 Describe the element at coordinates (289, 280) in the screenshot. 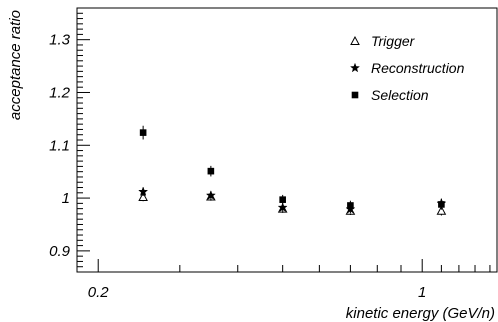

I see `x-axis-ticks: 0.2 1` at that location.